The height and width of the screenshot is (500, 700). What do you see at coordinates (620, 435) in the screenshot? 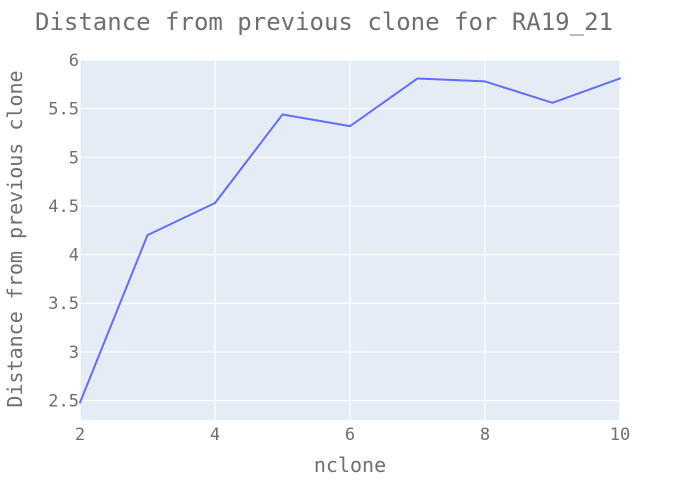
I see `x-tick-label-10: 10` at bounding box center [620, 435].